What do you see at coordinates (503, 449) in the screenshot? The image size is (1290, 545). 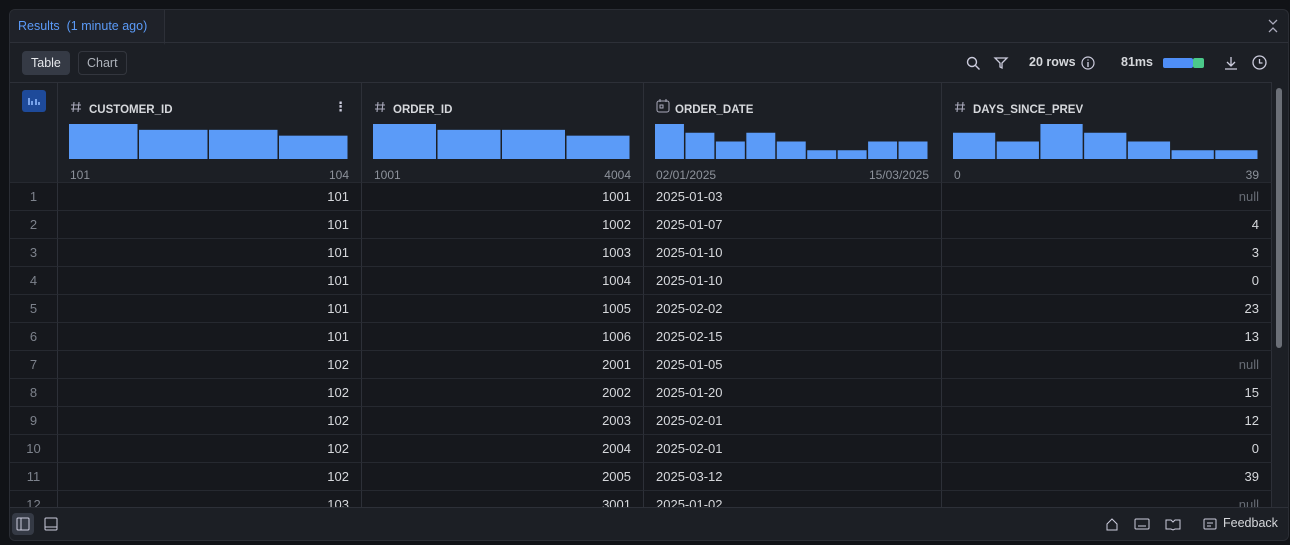 I see `table-cell: 2004` at bounding box center [503, 449].